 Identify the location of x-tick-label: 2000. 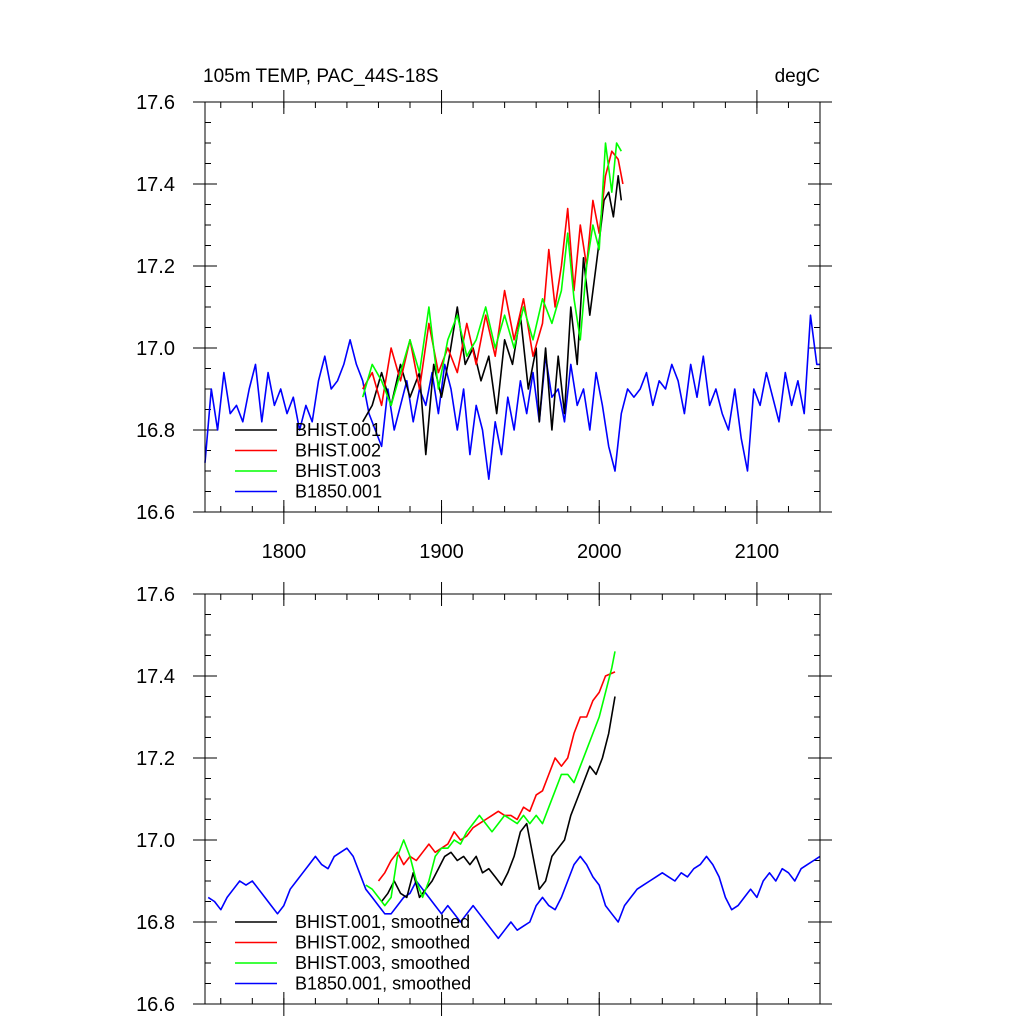
(599, 552).